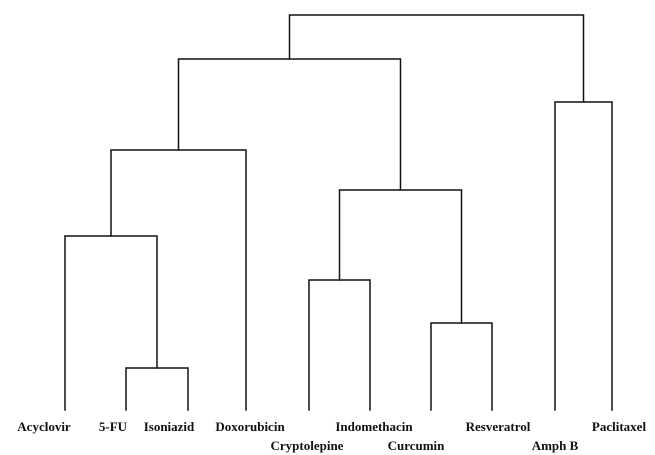 This screenshot has width=655, height=455. I want to click on branch-amph-b-paclitaxel, so click(583, 256).